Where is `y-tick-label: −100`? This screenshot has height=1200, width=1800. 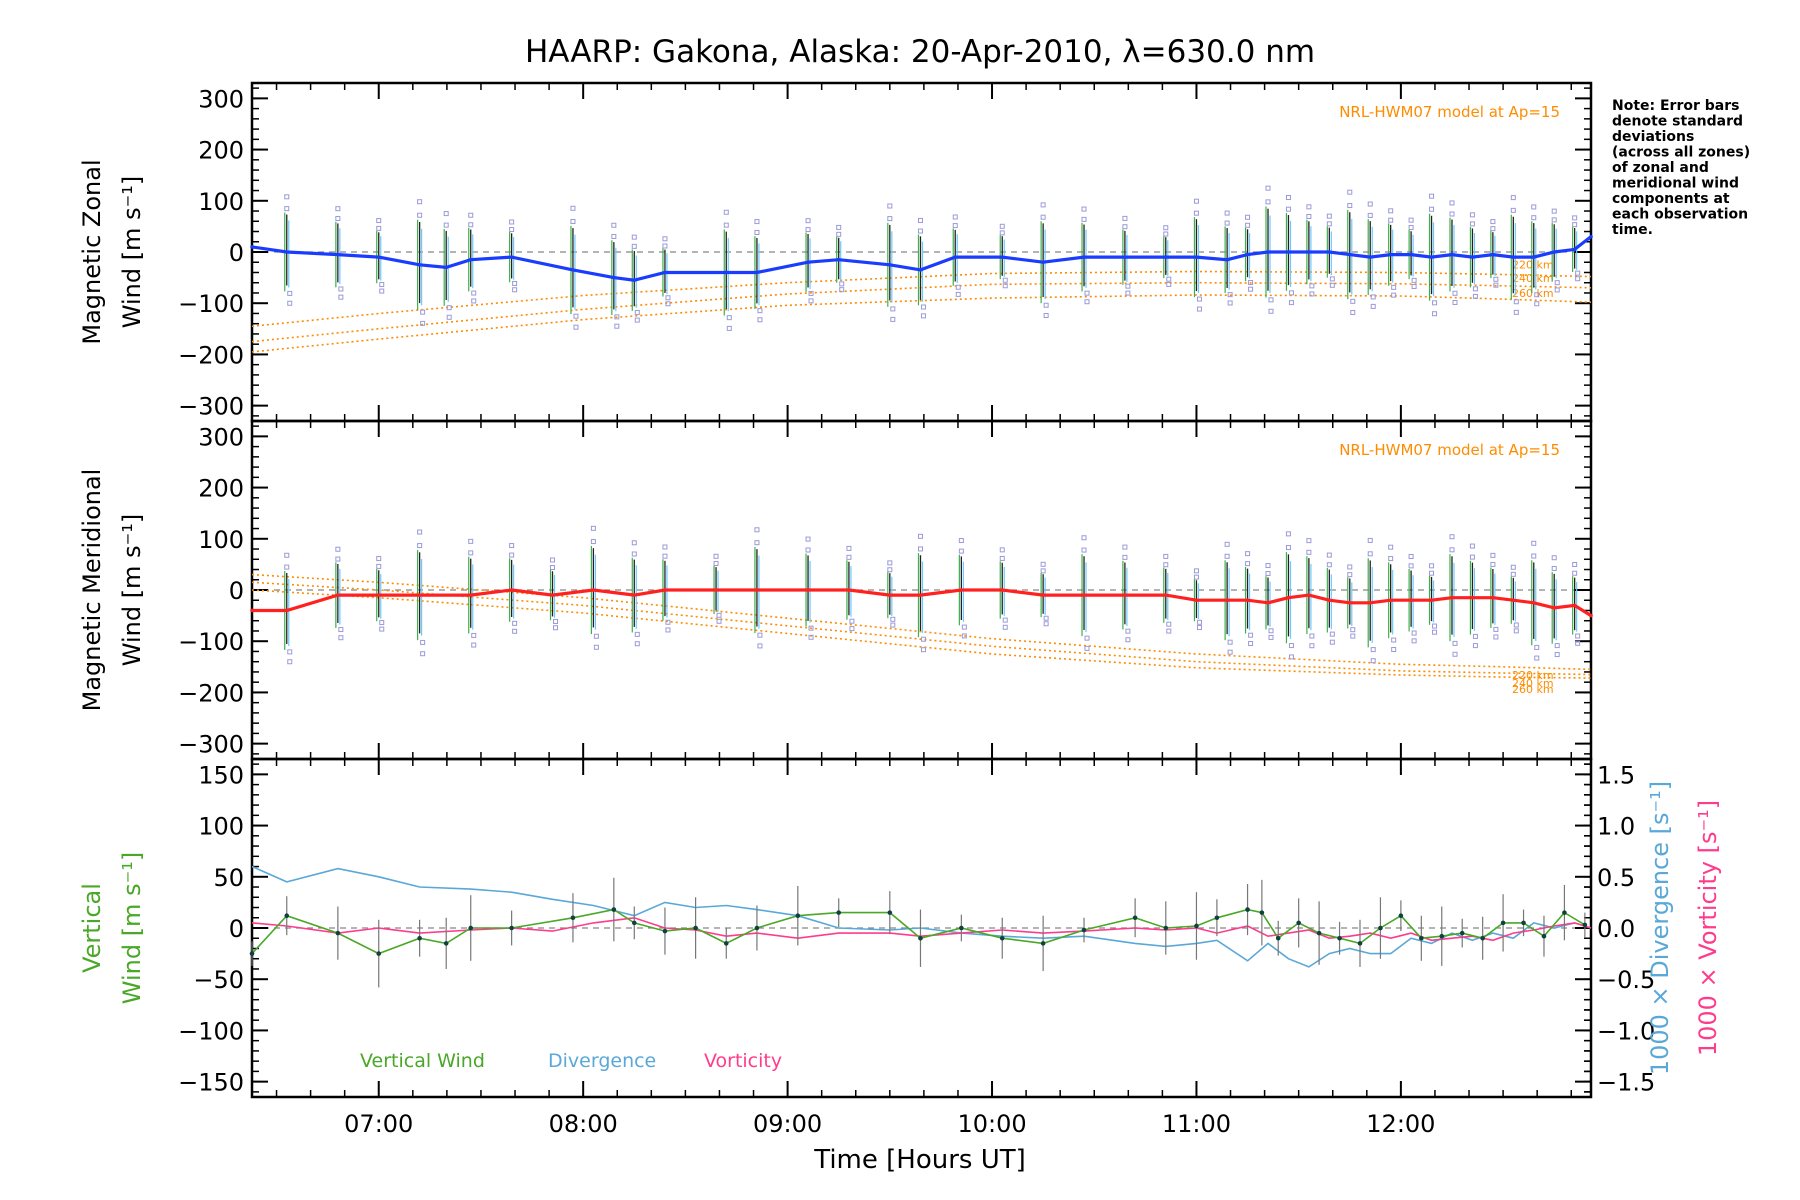 y-tick-label: −100 is located at coordinates (211, 304).